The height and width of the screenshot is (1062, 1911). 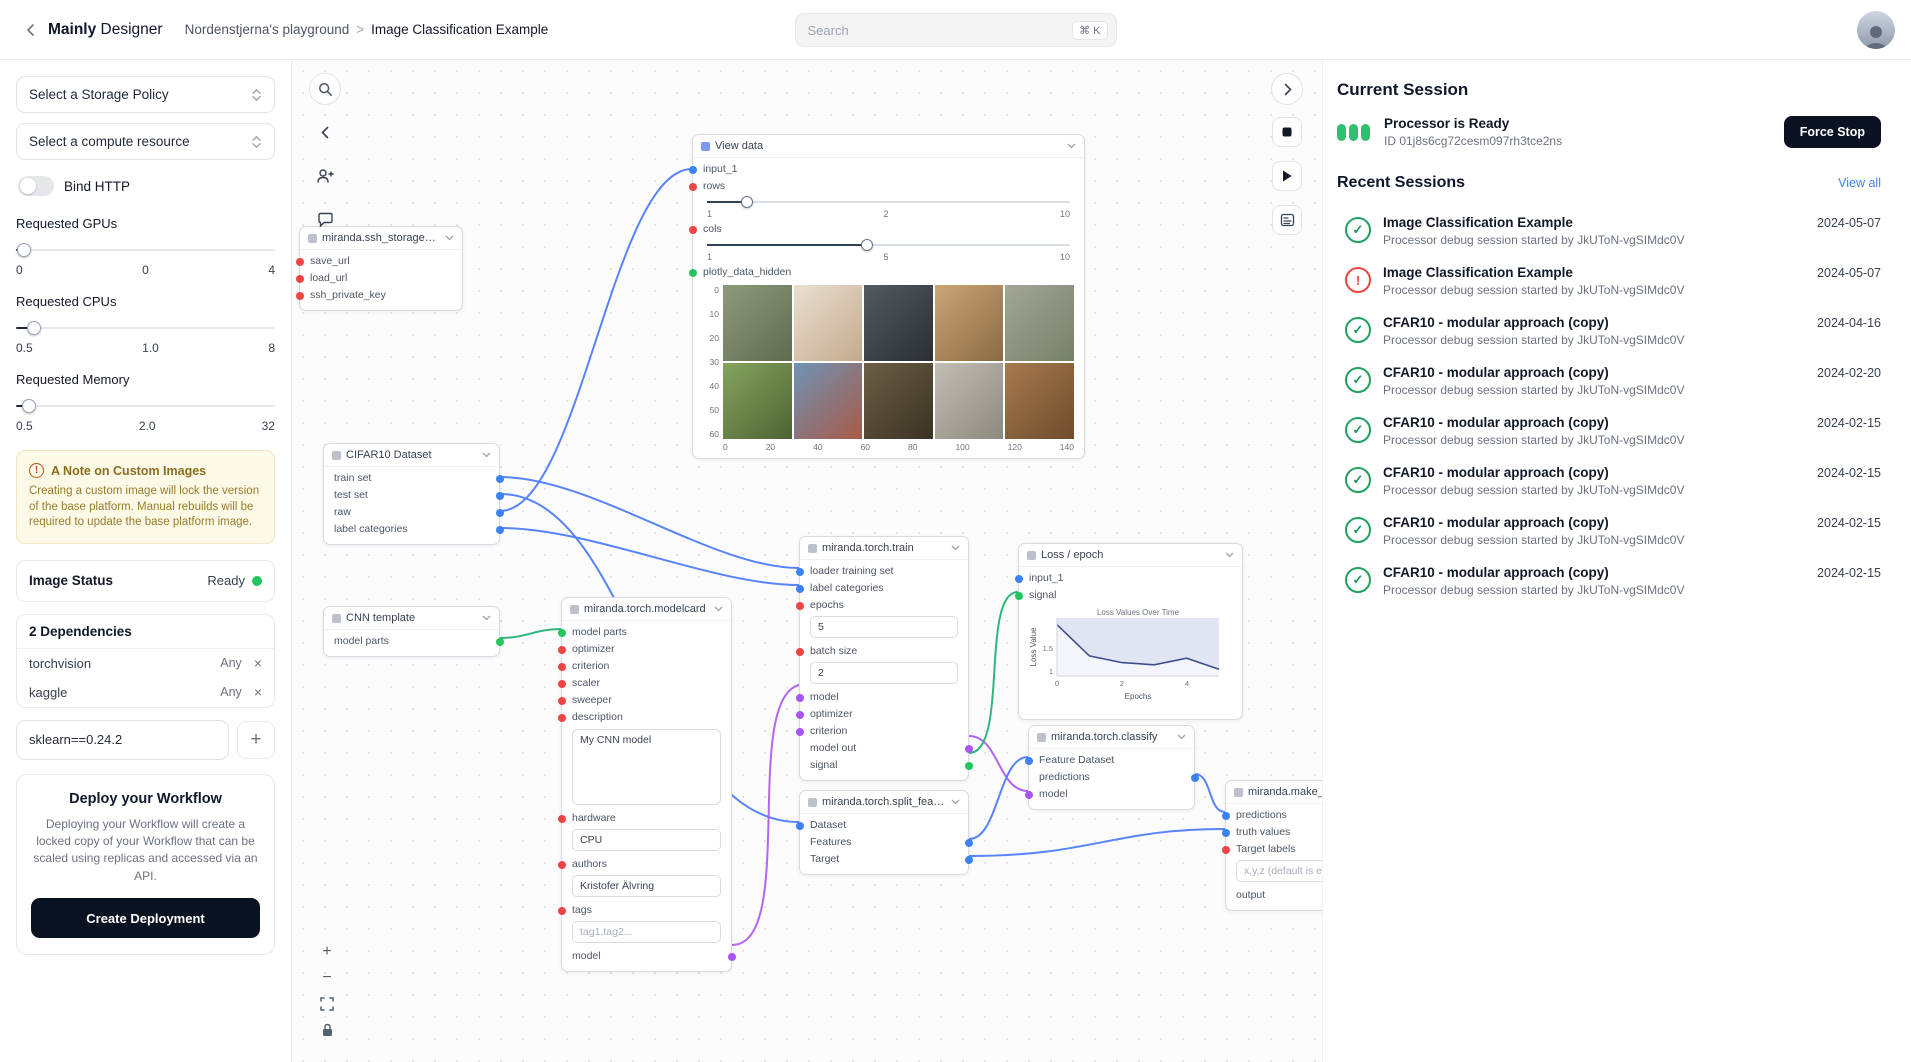 What do you see at coordinates (36, 186) in the screenshot?
I see `bind-http-toggle` at bounding box center [36, 186].